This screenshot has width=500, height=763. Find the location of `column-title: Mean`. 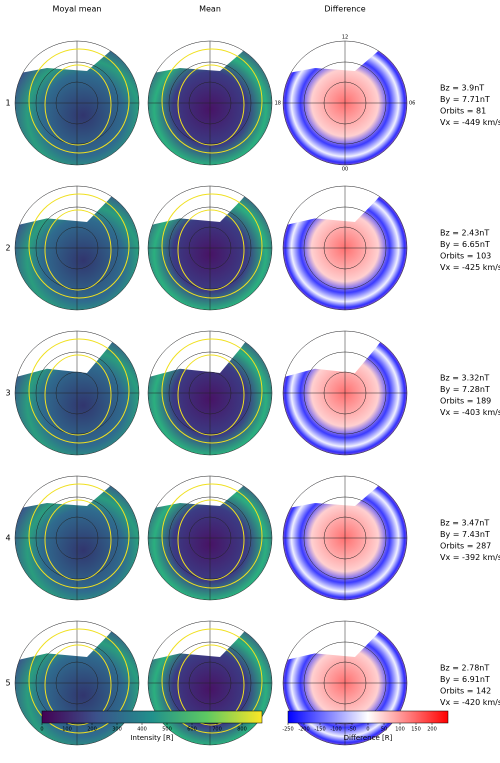

column-title: Mean is located at coordinates (210, 9).